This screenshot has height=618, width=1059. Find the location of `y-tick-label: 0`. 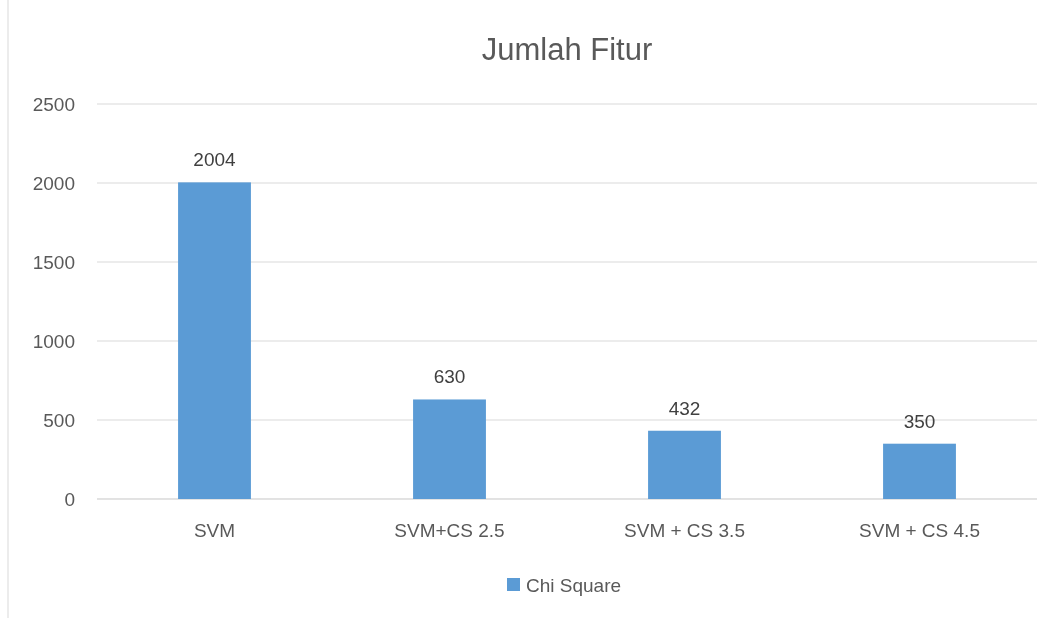

y-tick-label: 0 is located at coordinates (69, 499).